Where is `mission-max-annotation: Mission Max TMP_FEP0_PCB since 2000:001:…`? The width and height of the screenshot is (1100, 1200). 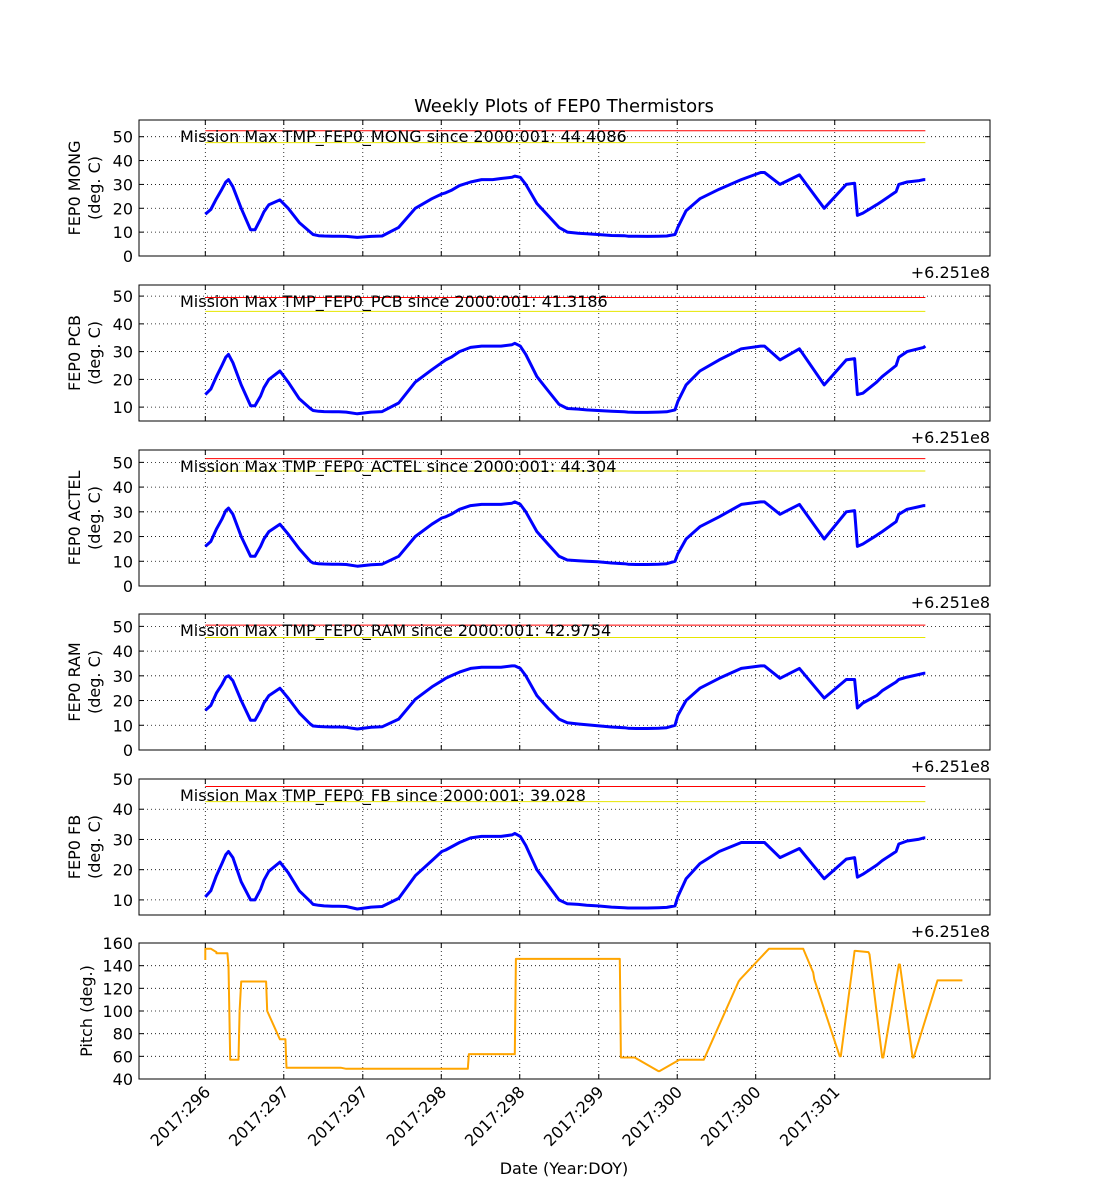 mission-max-annotation: Mission Max TMP_FEP0_PCB since 2000:001:… is located at coordinates (394, 302).